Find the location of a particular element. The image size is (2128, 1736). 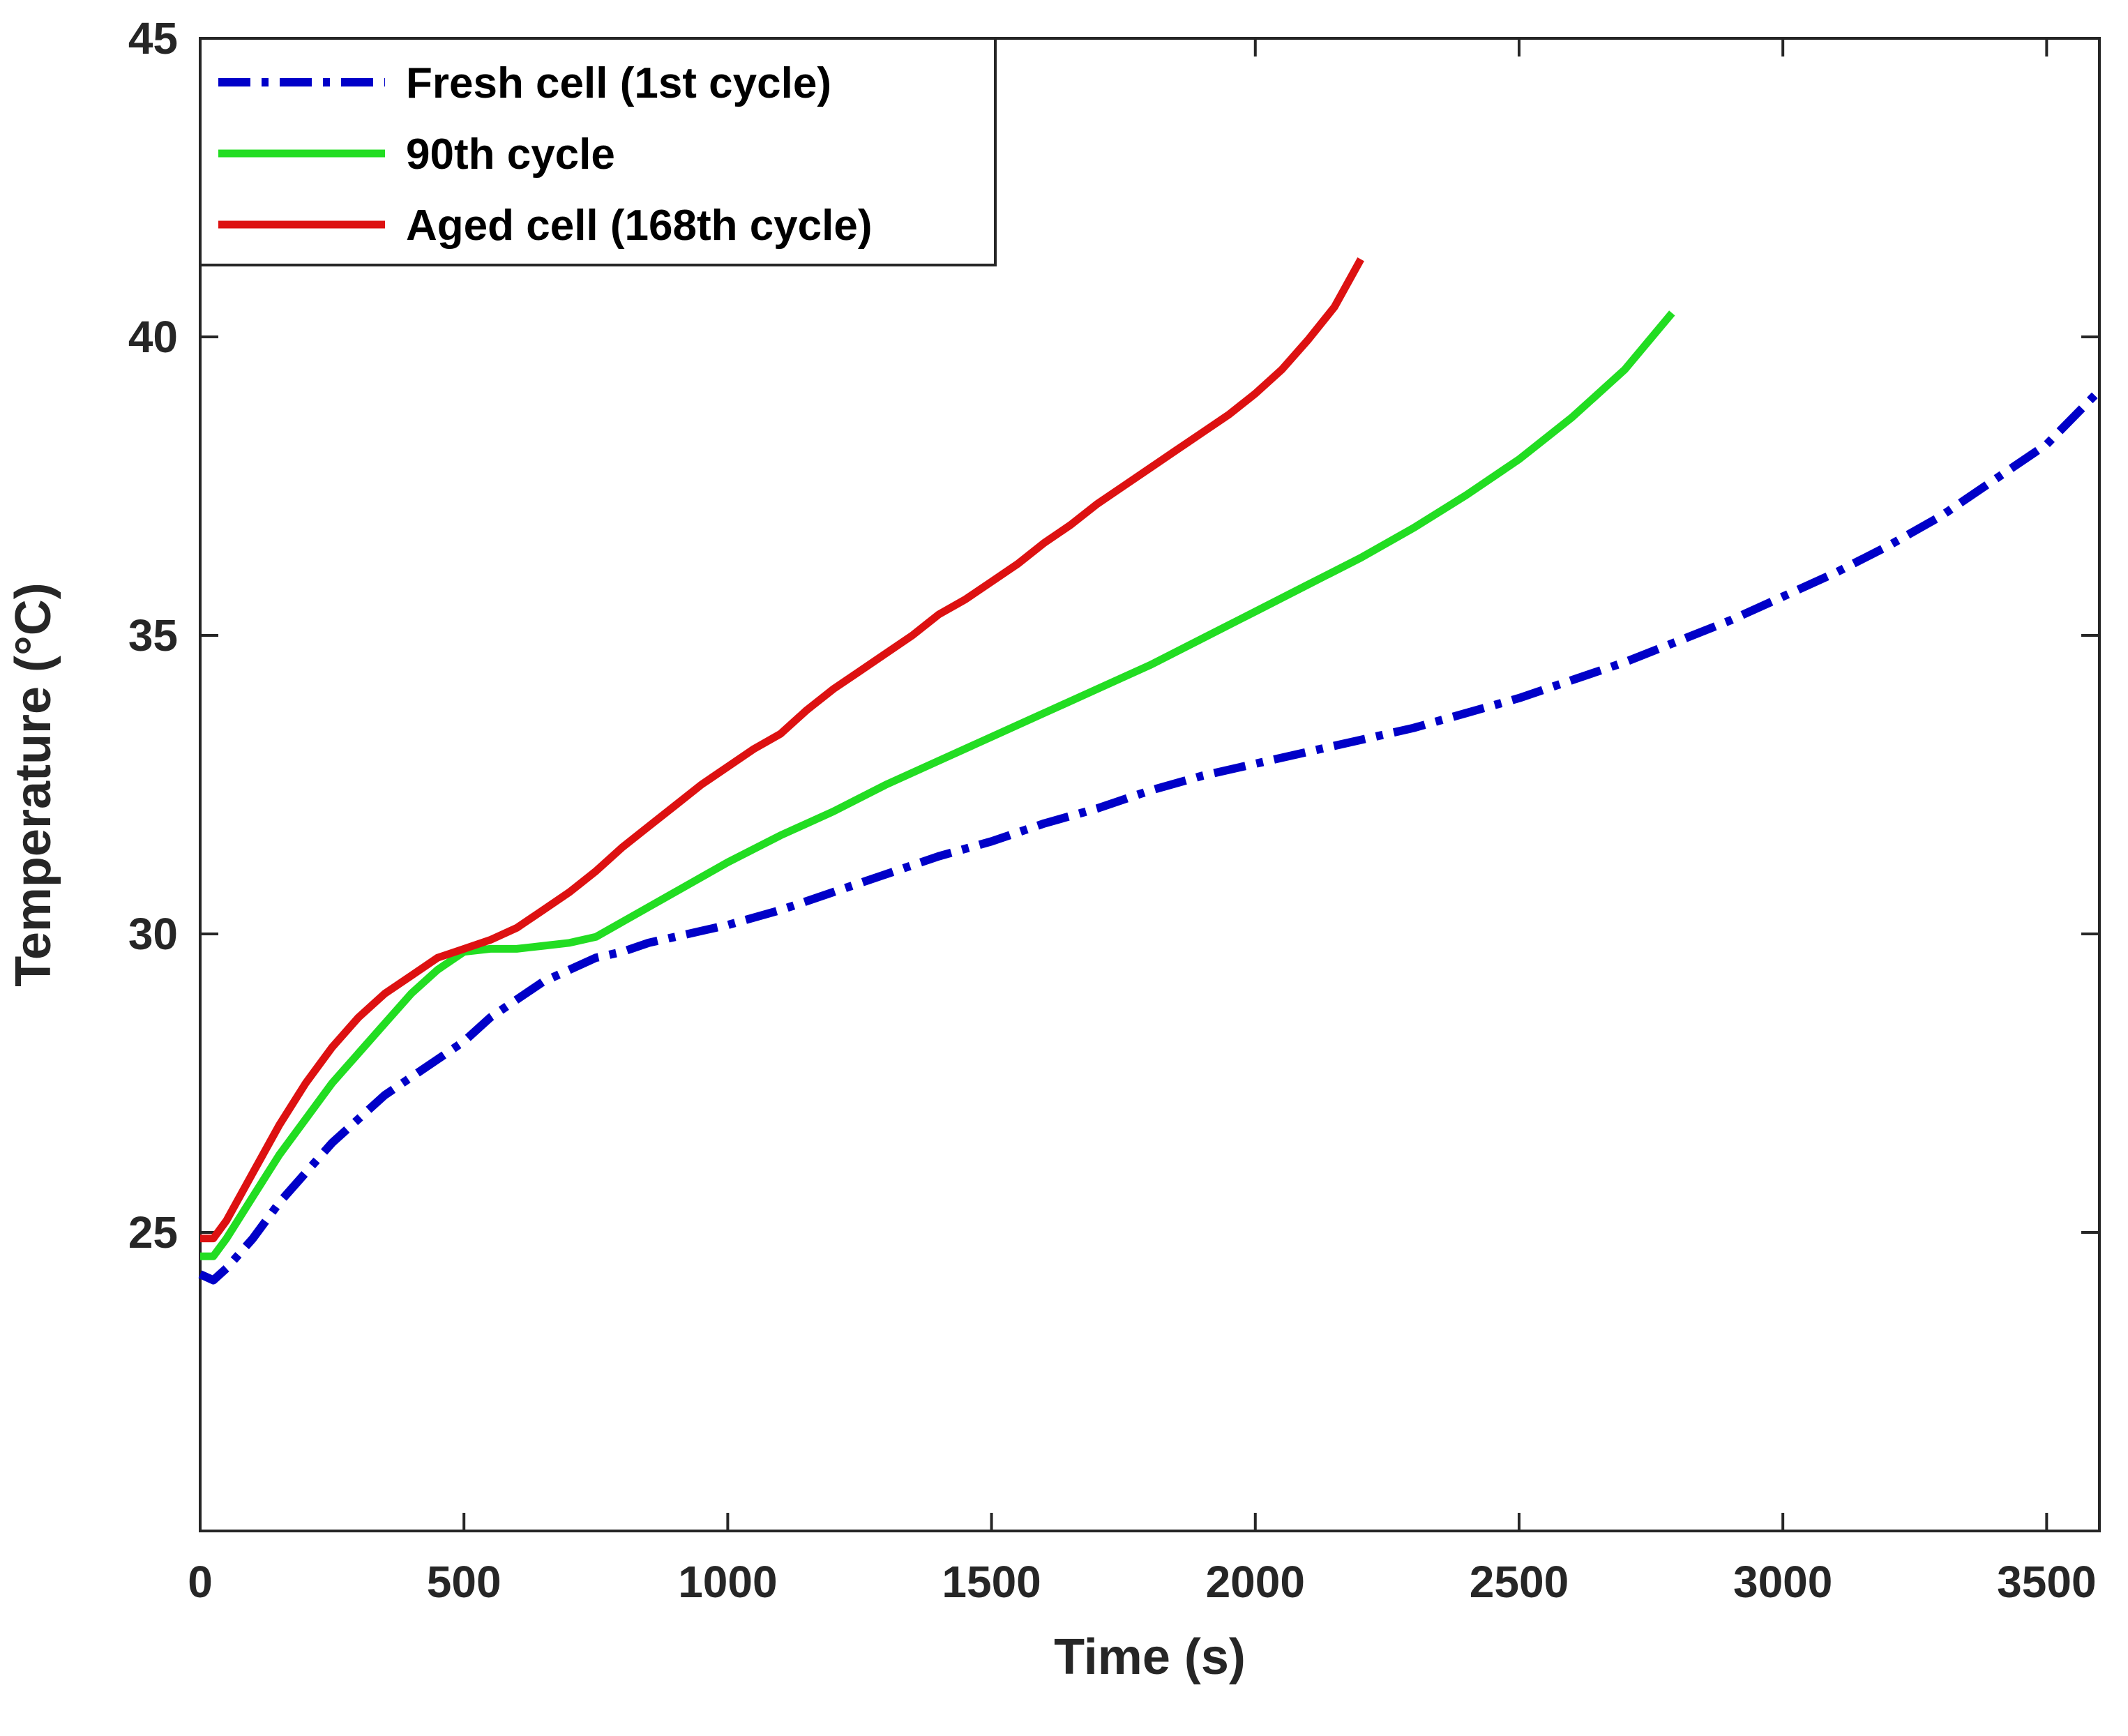

y-tick-label: 40 is located at coordinates (153, 337).